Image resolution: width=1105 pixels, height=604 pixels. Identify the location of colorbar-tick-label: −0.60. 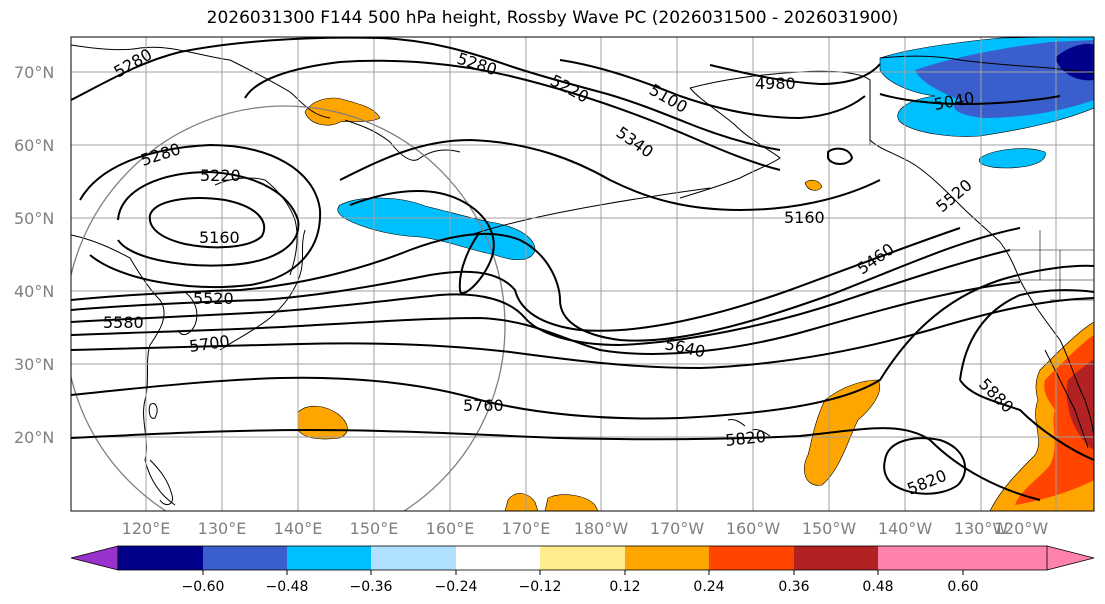
(203, 587).